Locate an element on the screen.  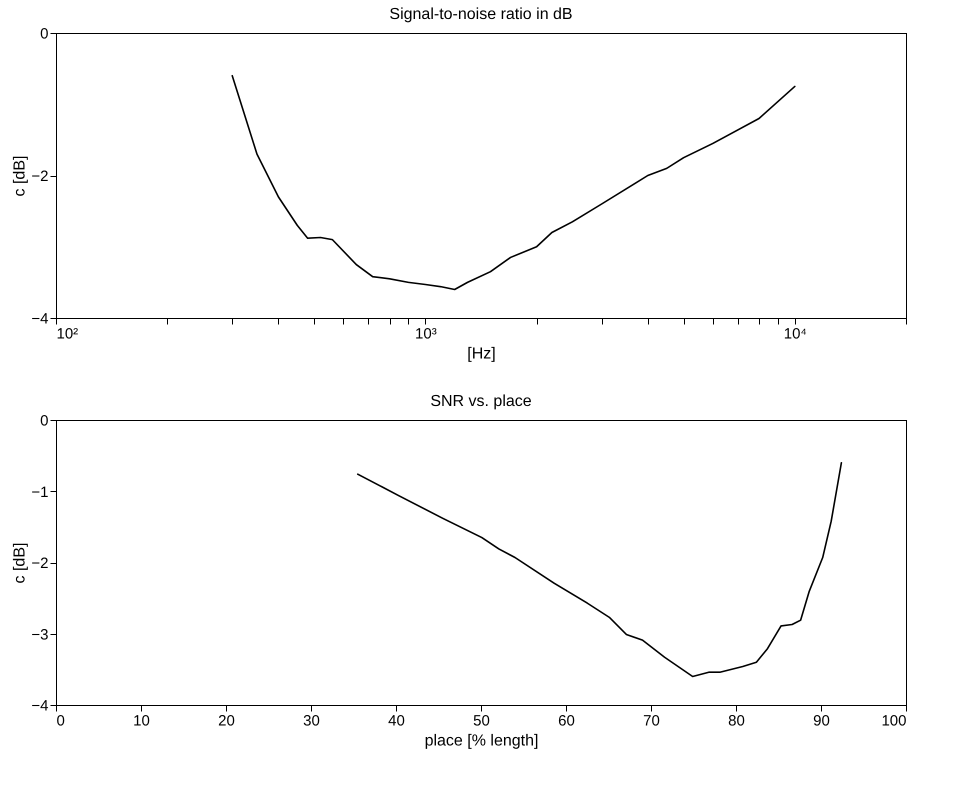
x-tick-label: 10 is located at coordinates (141, 721).